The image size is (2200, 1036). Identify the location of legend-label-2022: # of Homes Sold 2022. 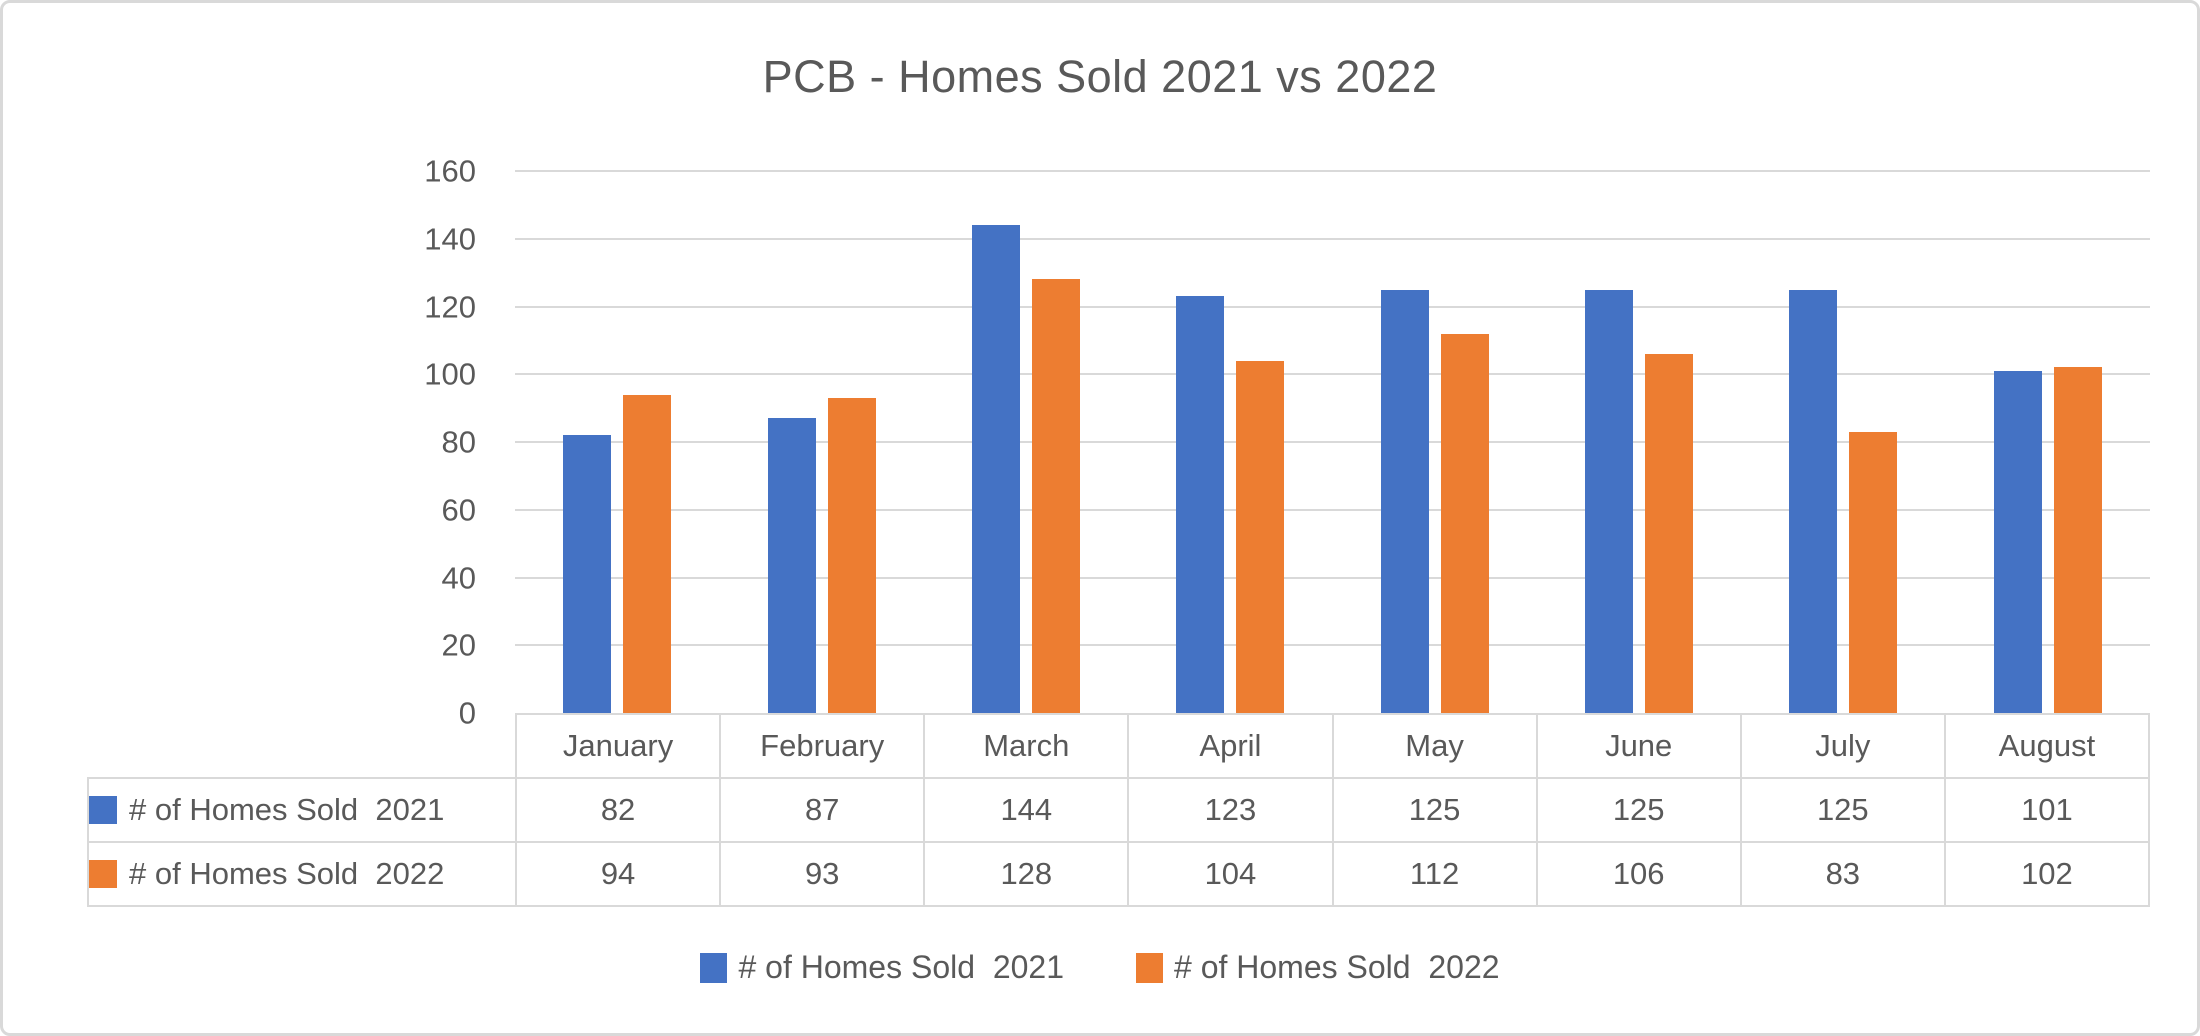
(1337, 967).